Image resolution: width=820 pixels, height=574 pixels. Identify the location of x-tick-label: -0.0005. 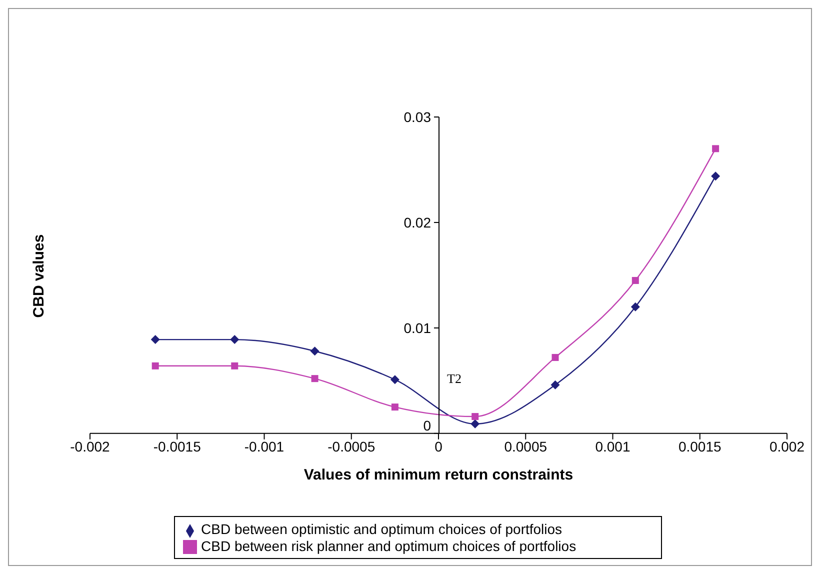
(352, 446).